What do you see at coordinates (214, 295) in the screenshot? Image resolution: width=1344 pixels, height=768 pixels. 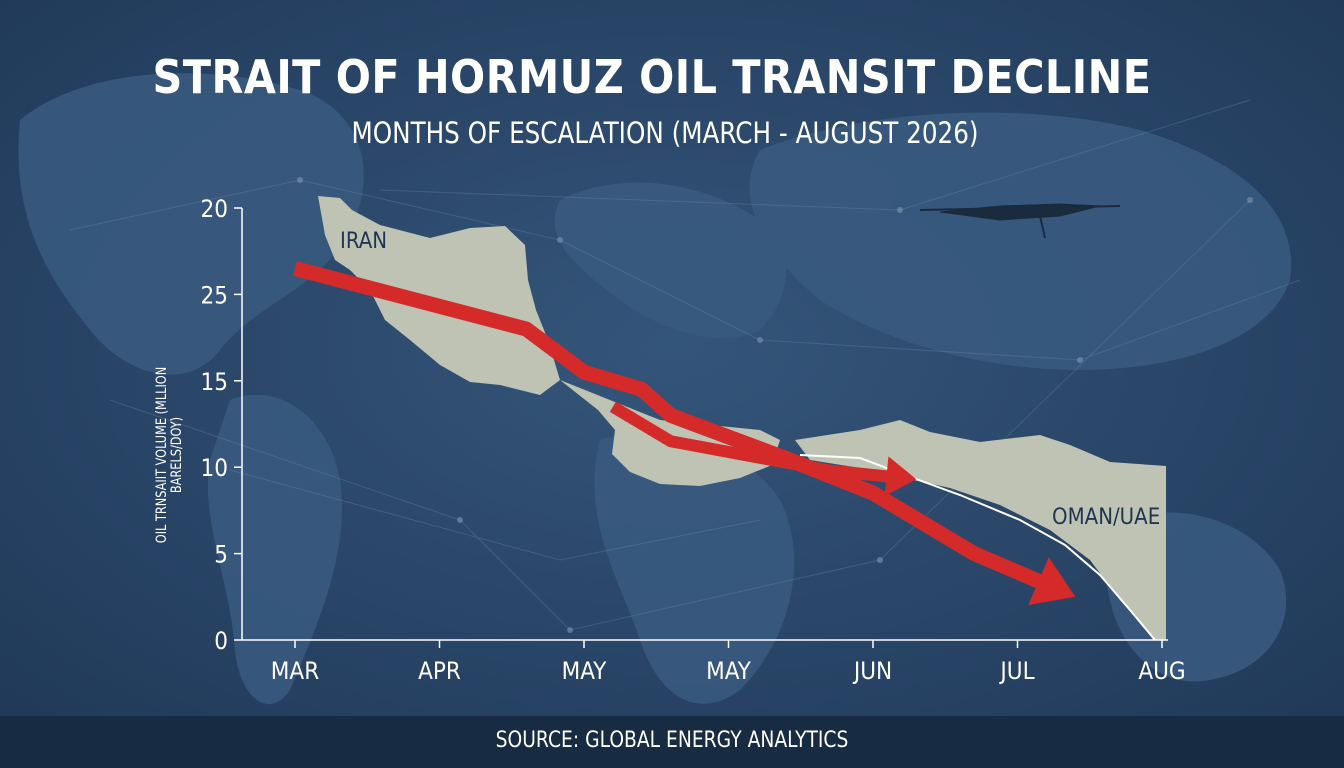 I see `y-tick-label: 25` at bounding box center [214, 295].